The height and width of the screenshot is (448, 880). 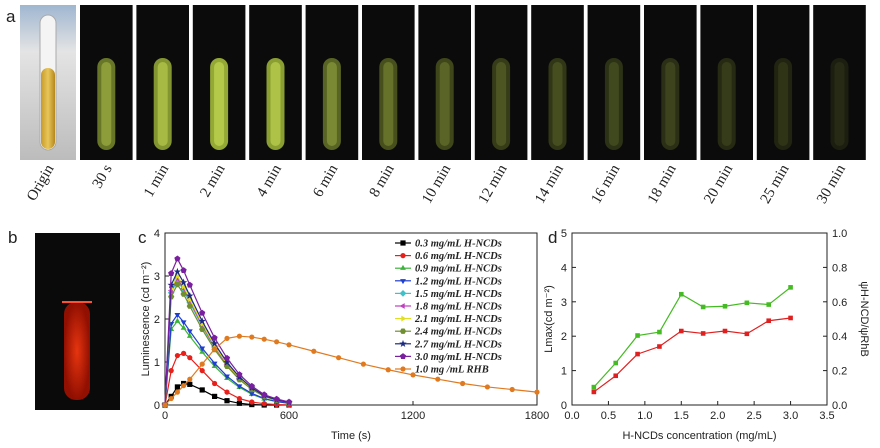 I want to click on y2-tick-label: 0.0, so click(x=839, y=406).